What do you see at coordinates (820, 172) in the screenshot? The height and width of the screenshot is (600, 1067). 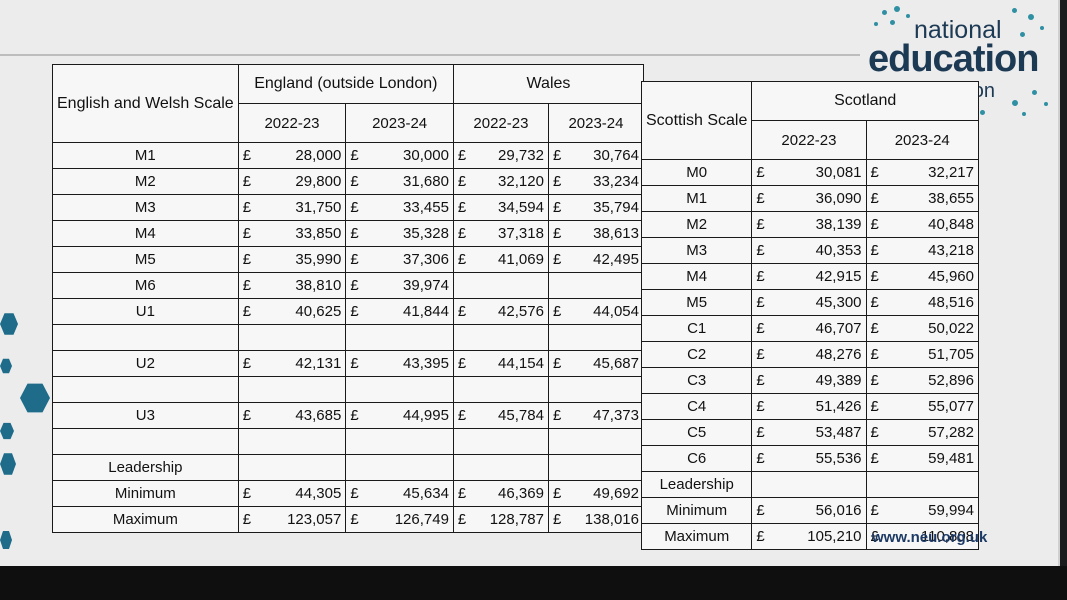 I see `salary-scotland-2022-23: 30,081` at bounding box center [820, 172].